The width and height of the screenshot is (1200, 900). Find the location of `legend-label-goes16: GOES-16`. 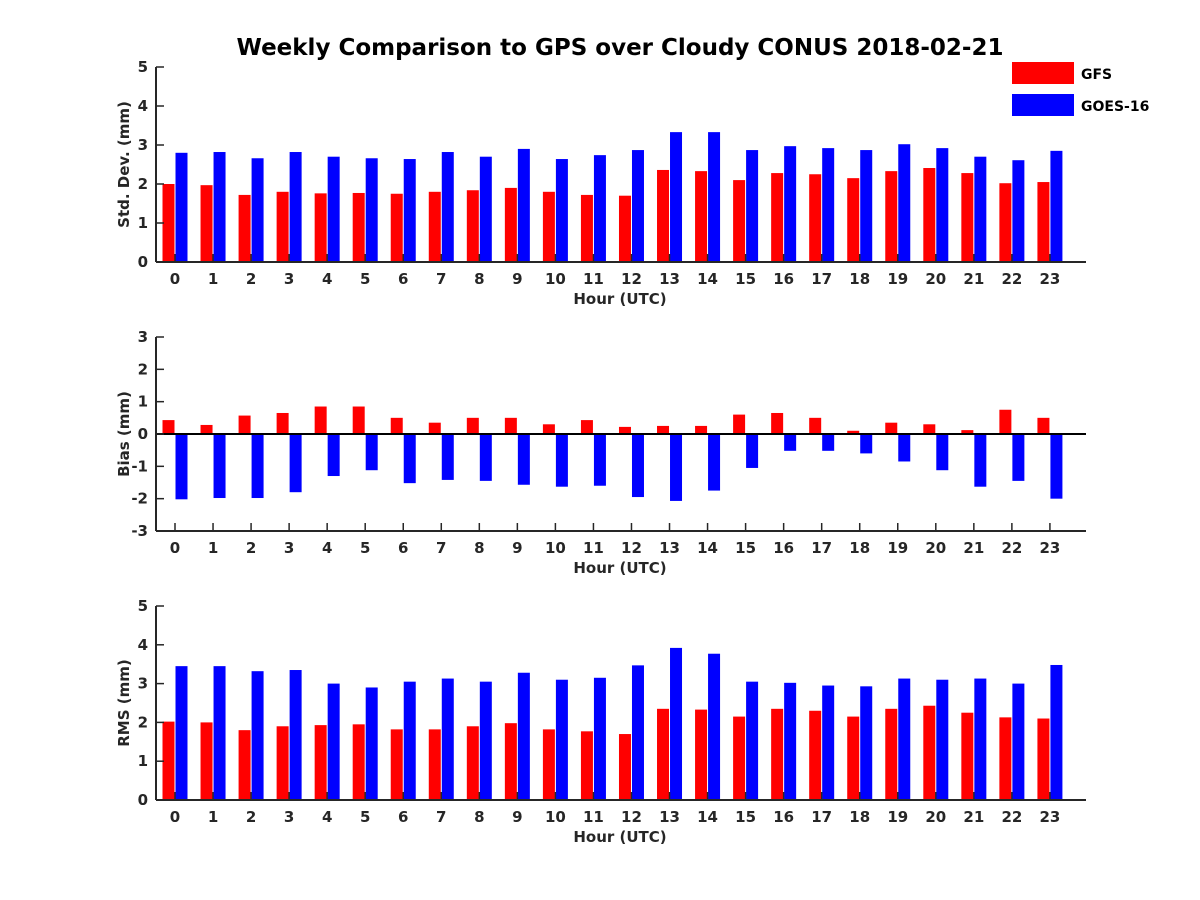

legend-label-goes16: GOES-16 is located at coordinates (1115, 107).